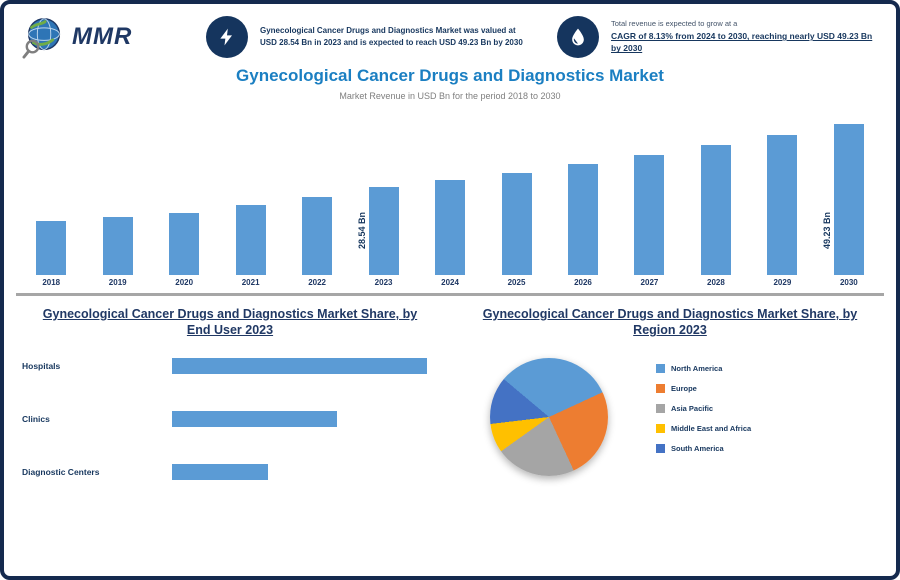 The height and width of the screenshot is (580, 900). Describe the element at coordinates (697, 448) in the screenshot. I see `legend-label: South America` at that location.